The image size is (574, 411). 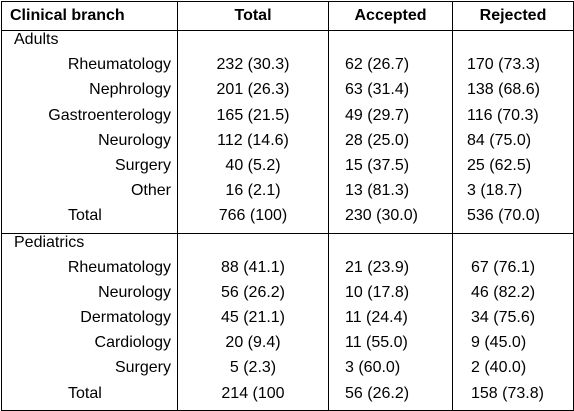 I want to click on accepted-cell: 10 (17.8), so click(x=377, y=292).